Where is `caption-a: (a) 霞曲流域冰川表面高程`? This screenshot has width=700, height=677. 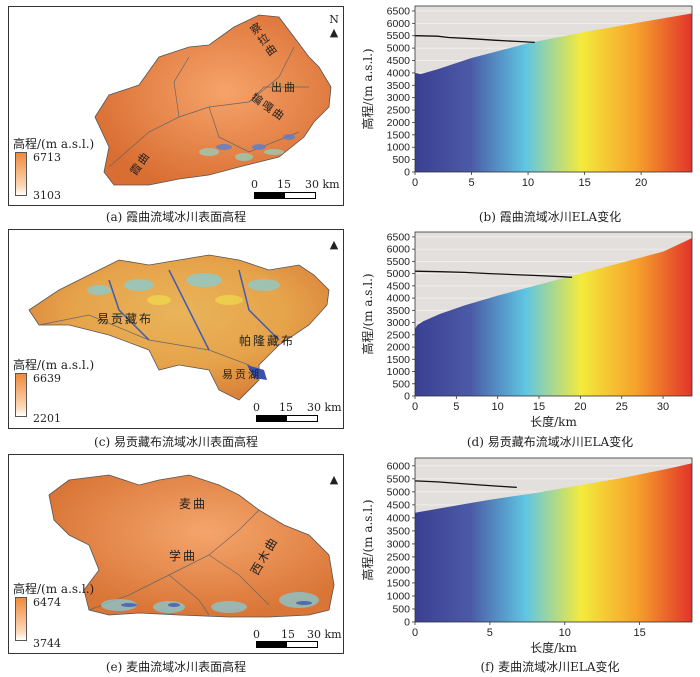
caption-a: (a) 霞曲流域冰川表面高程 is located at coordinates (176, 217).